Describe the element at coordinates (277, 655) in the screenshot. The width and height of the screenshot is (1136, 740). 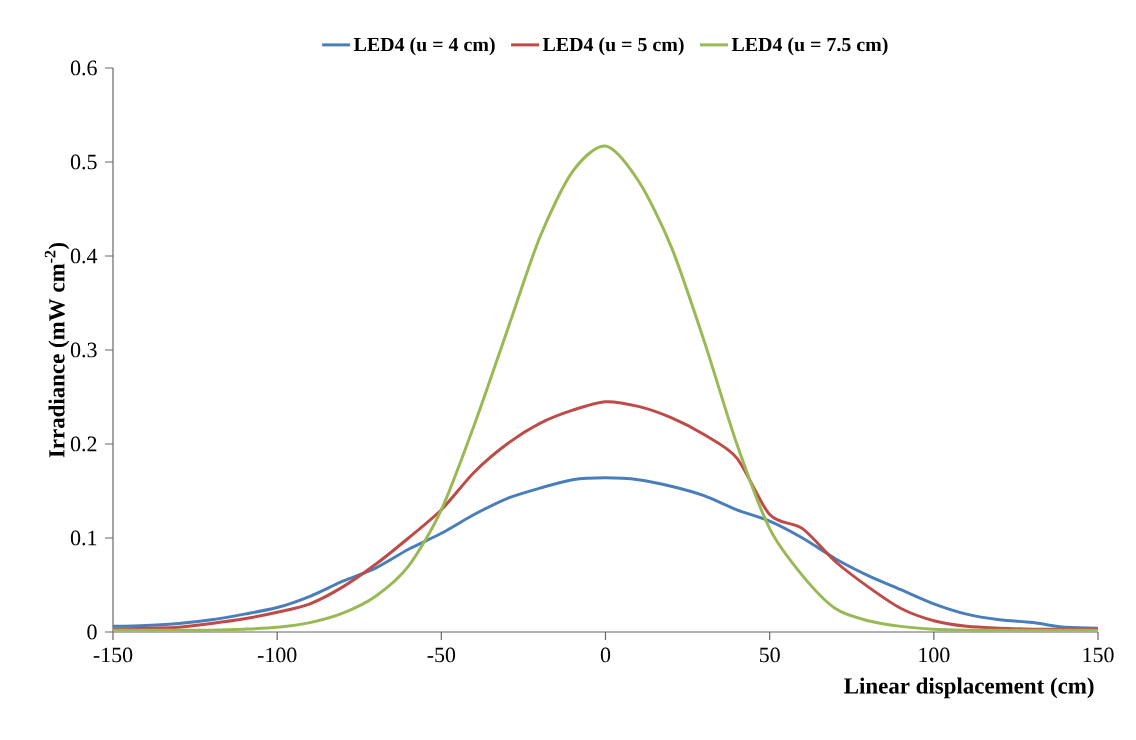
I see `x-tick-label: -100` at that location.